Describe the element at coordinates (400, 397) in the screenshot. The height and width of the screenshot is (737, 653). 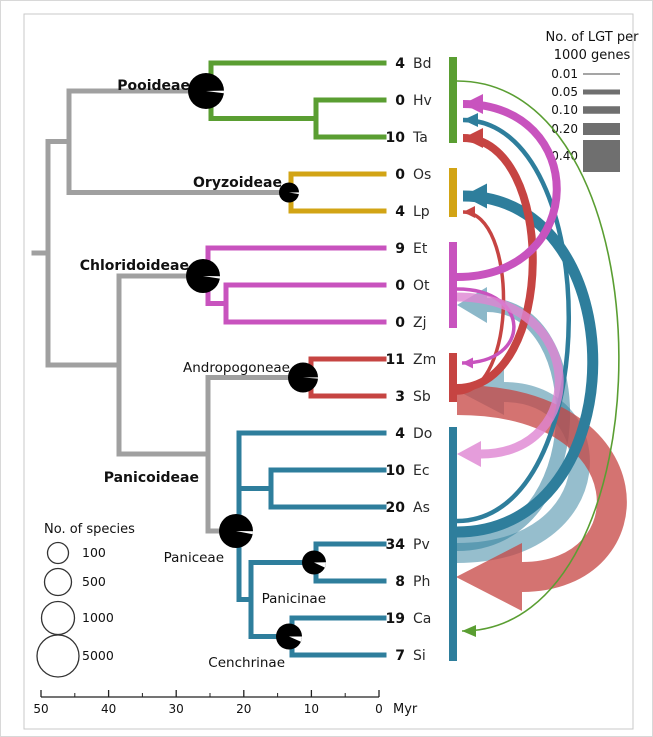
I see `tip-lgt-count-sb: 3` at that location.